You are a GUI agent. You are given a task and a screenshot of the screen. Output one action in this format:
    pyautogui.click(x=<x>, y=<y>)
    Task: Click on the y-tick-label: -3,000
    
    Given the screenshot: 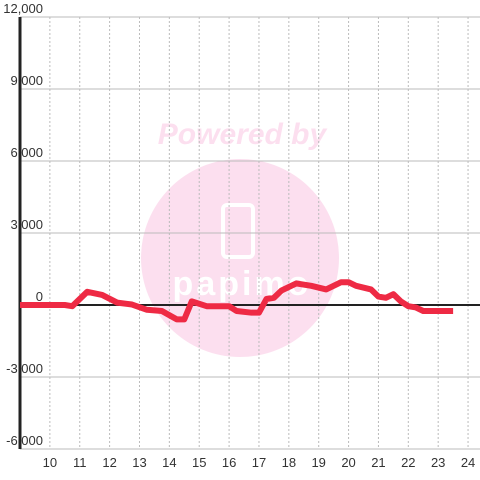 What is the action you would take?
    pyautogui.click(x=24, y=368)
    